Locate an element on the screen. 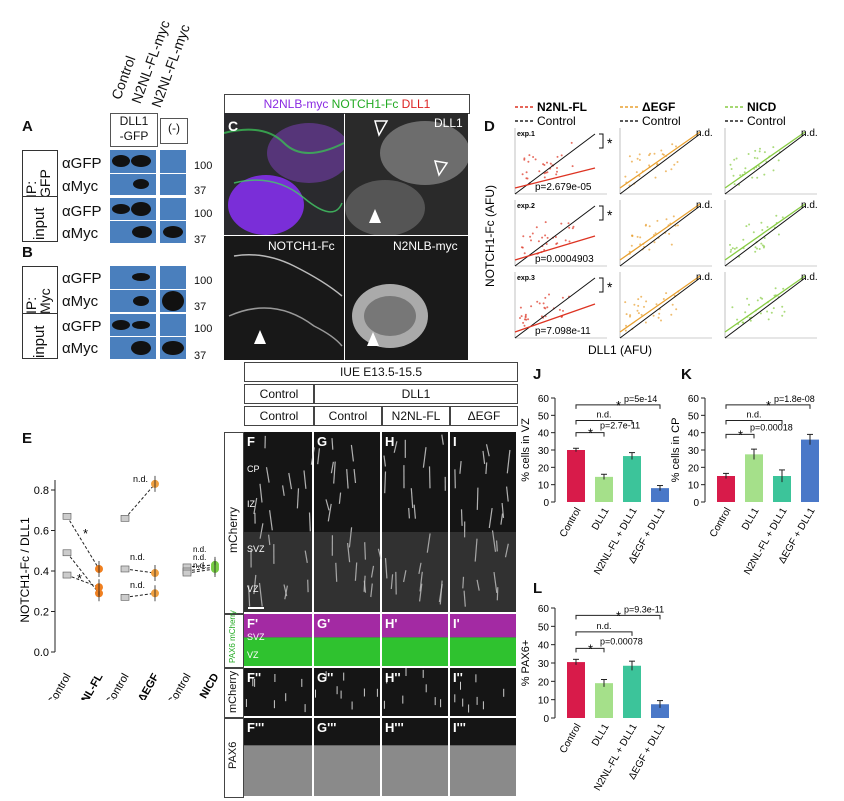  iue-tag-2-2: H'' is located at coordinates (393, 677).